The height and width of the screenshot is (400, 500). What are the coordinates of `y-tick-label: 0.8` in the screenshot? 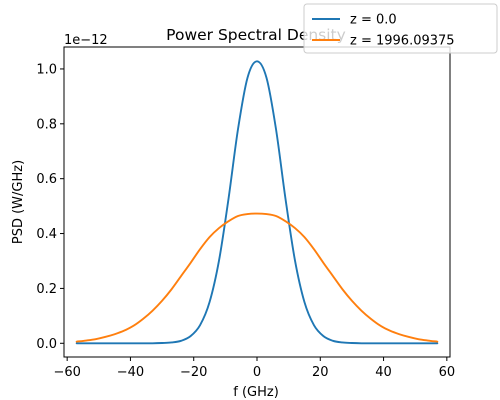 It's located at (46, 124).